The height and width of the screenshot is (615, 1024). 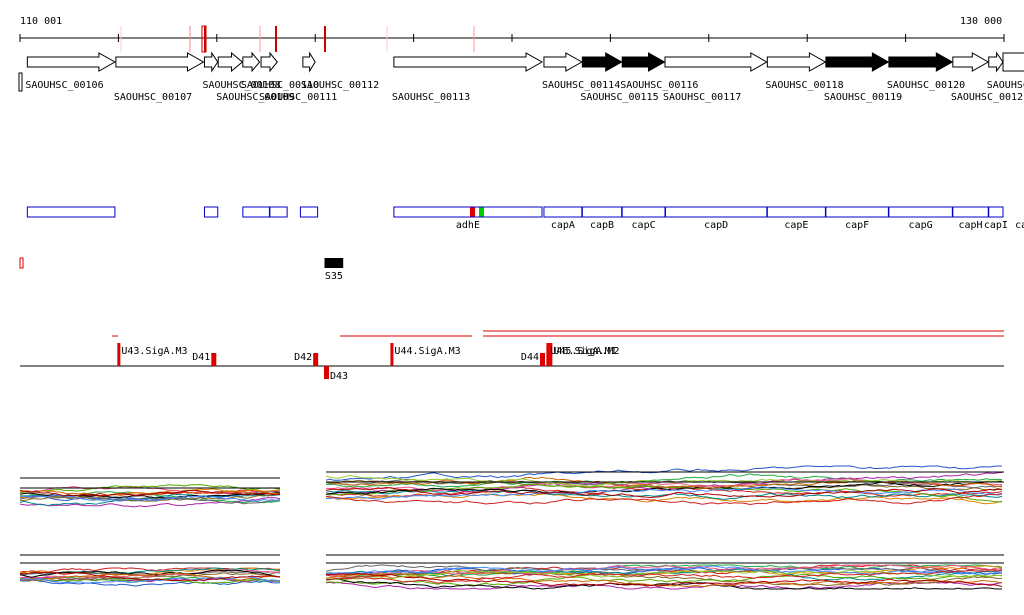 I want to click on operon-box: capD, so click(x=716, y=218).